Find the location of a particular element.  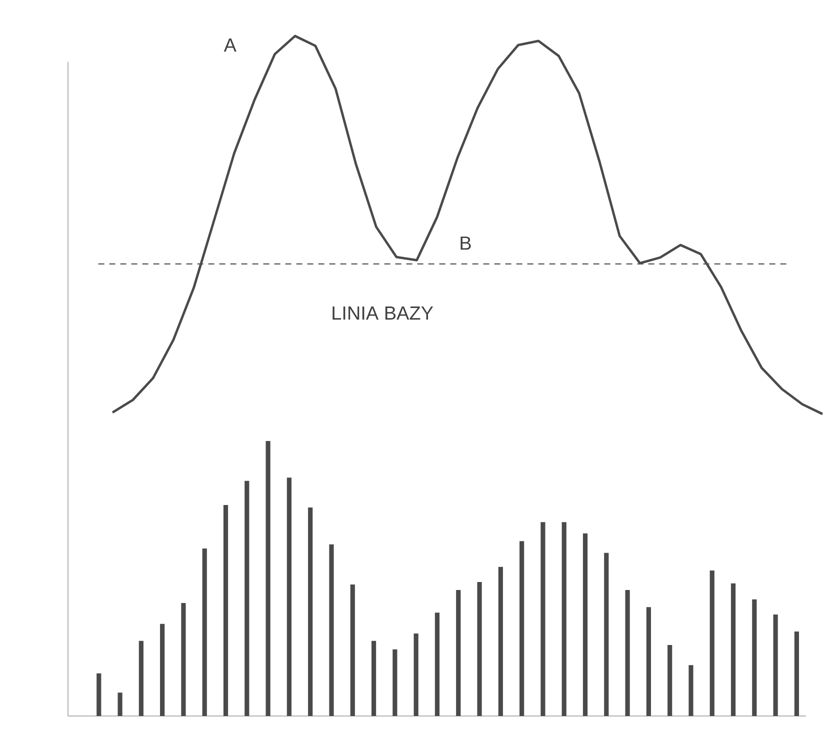

annotation: B is located at coordinates (465, 243).